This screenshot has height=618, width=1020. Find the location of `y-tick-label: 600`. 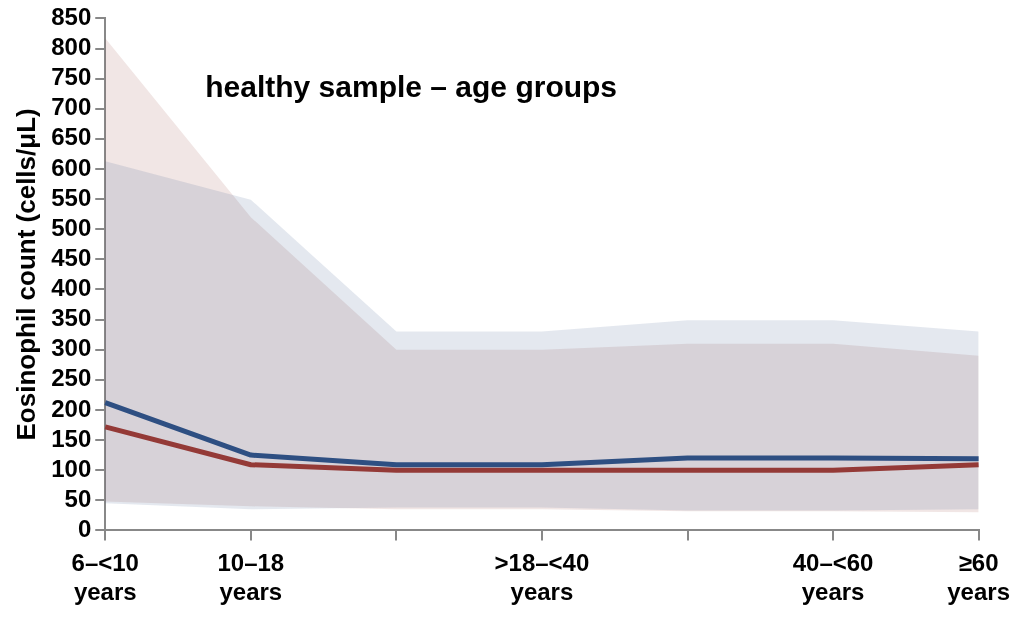

y-tick-label: 600 is located at coordinates (71, 167).